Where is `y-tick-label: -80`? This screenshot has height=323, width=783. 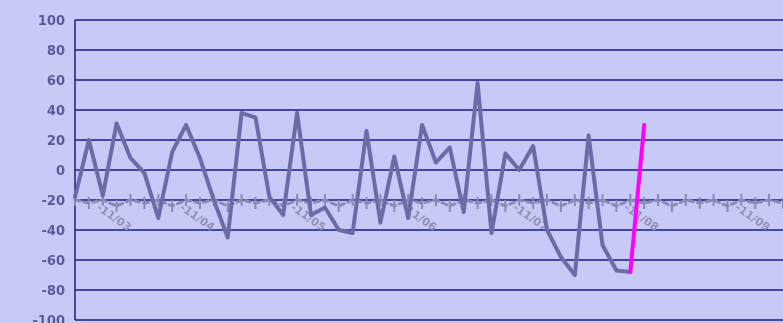
y-tick-label: -80 is located at coordinates (54, 291).